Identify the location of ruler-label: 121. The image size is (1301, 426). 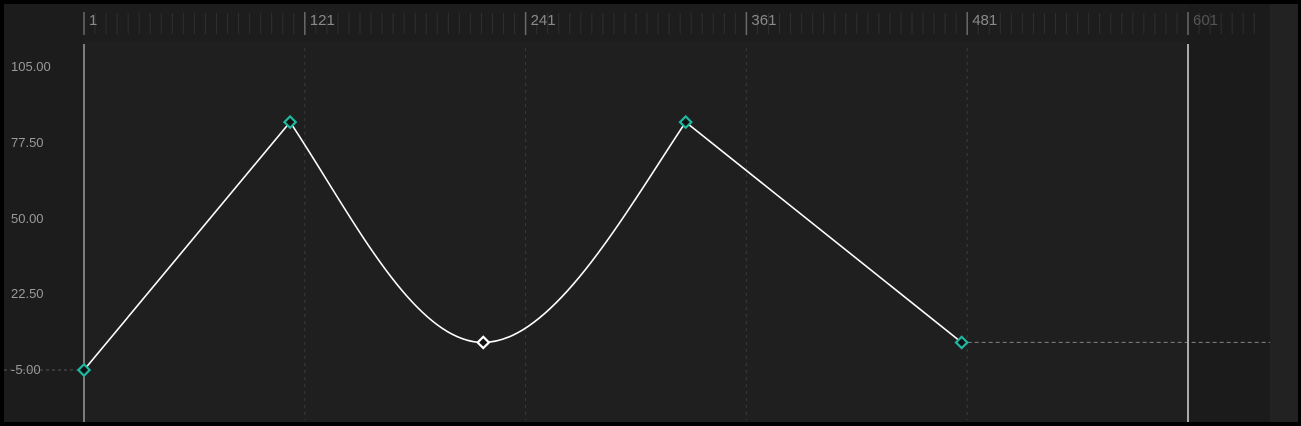
(322, 20).